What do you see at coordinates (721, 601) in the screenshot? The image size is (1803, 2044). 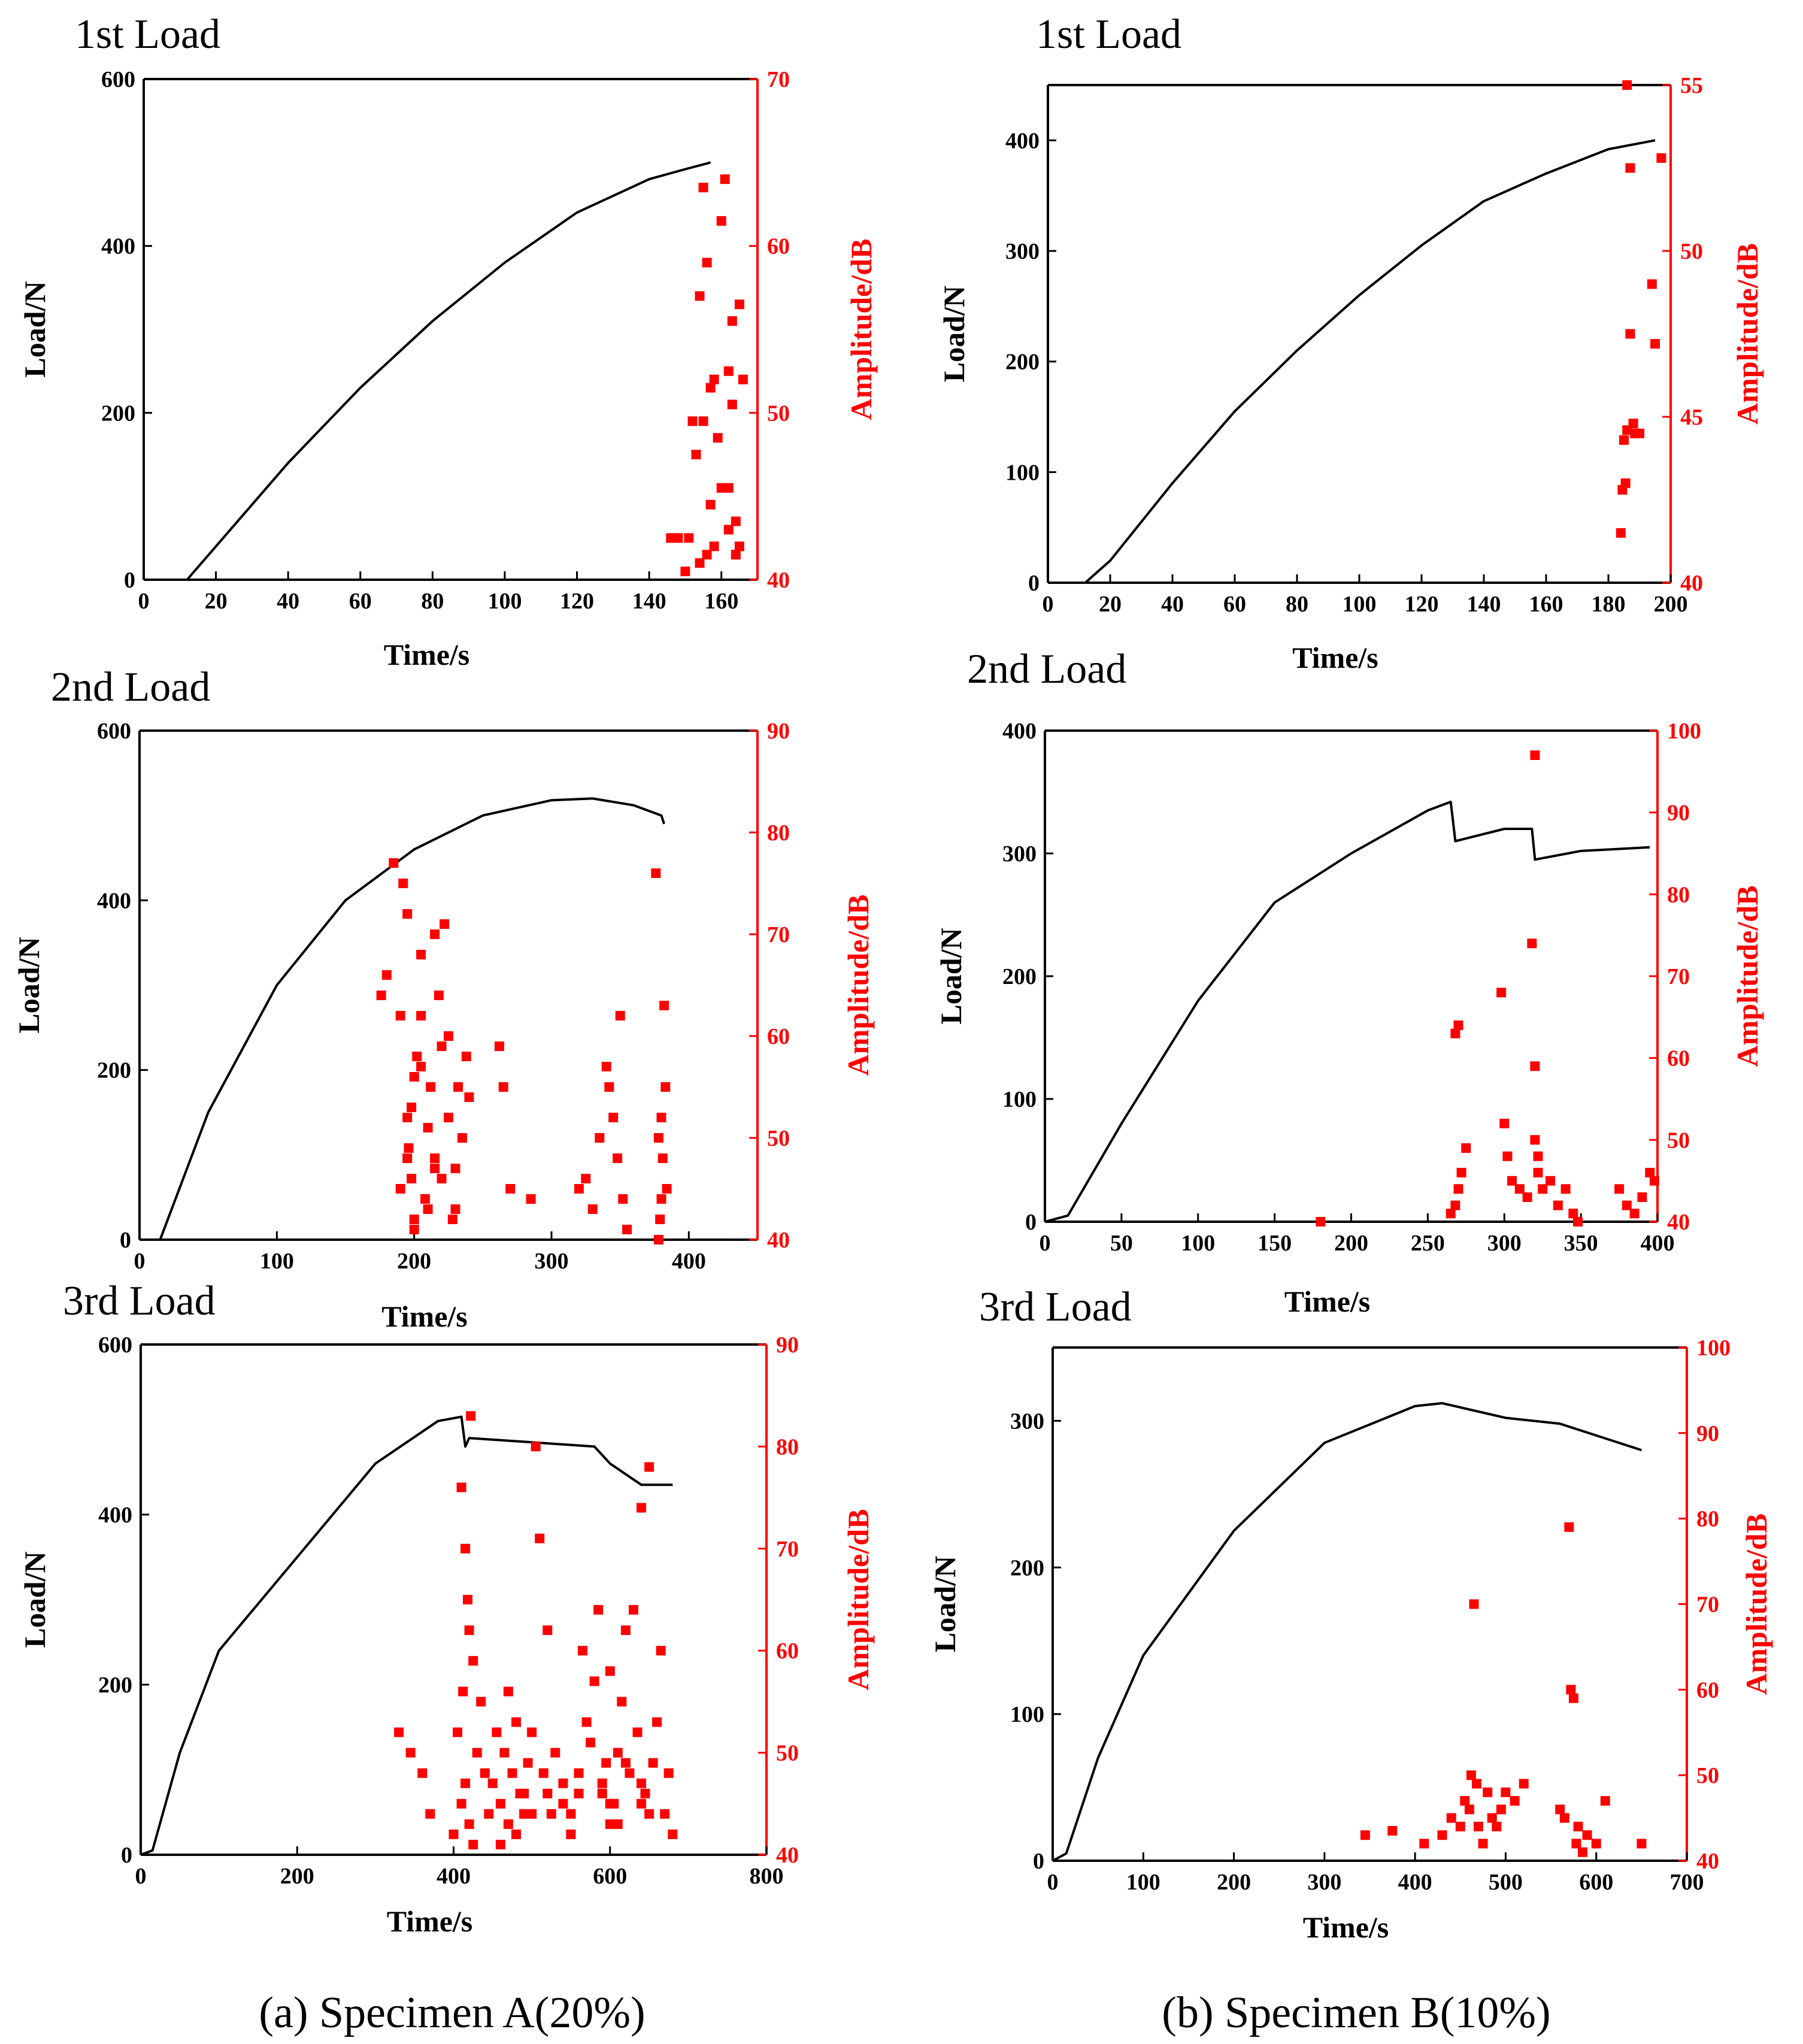 I see `x-tick-label: 160` at bounding box center [721, 601].